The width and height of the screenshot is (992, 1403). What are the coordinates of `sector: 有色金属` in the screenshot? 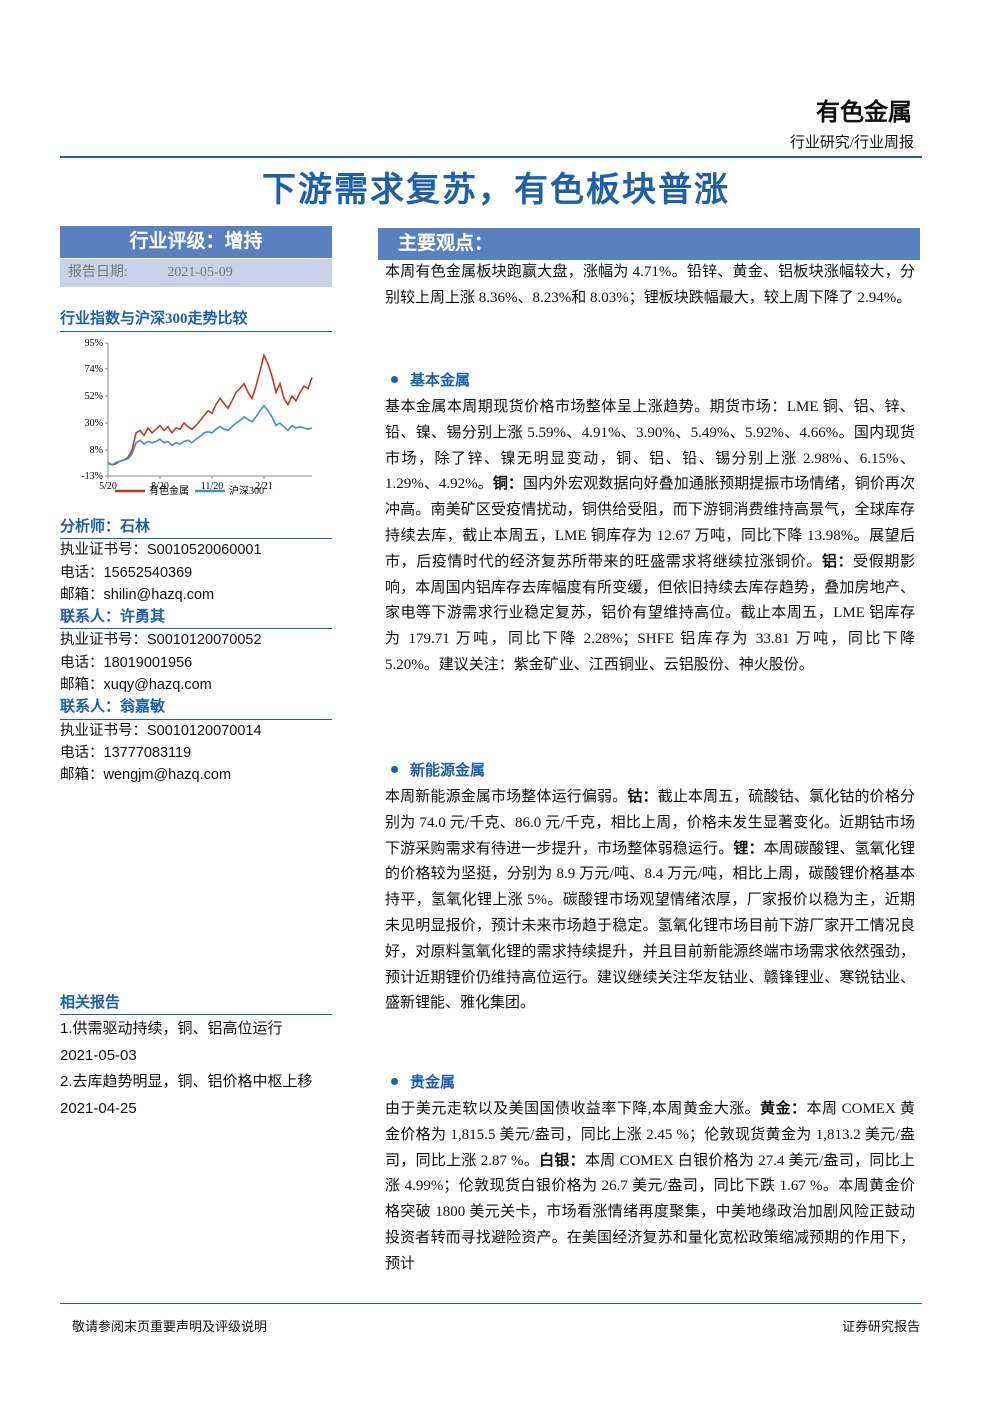 It's located at (864, 113).